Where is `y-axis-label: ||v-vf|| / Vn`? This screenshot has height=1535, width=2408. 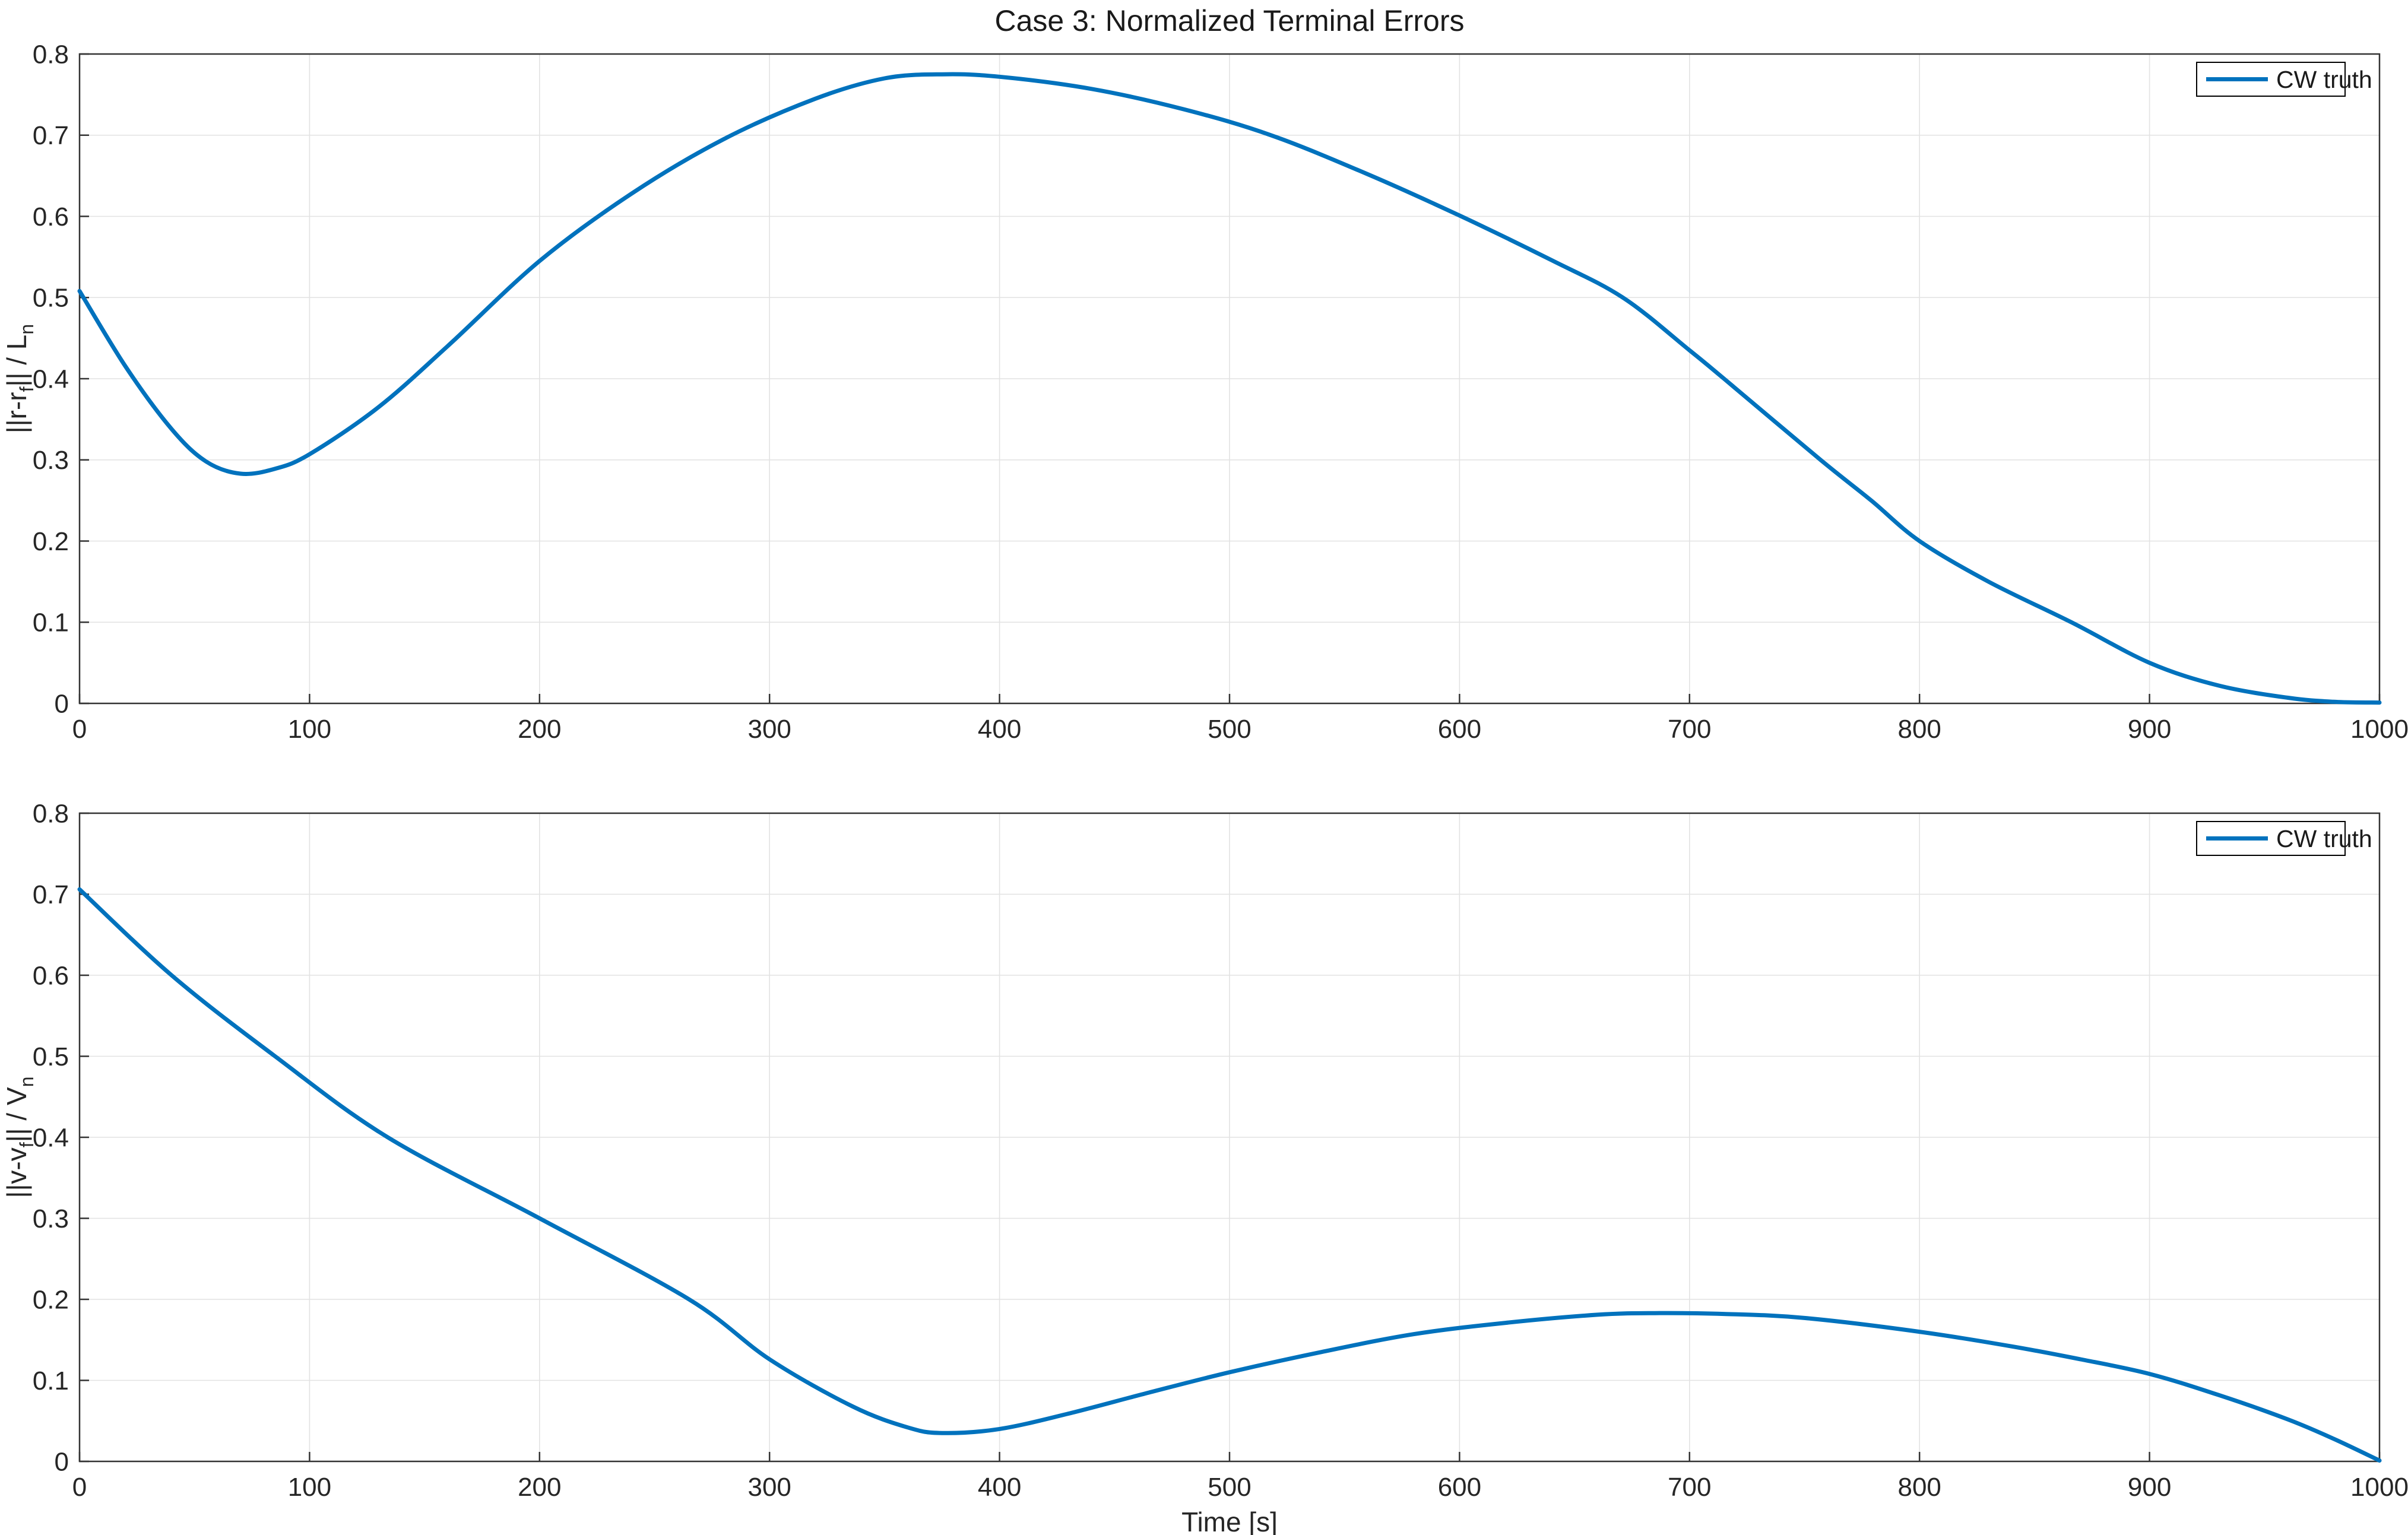 y-axis-label: ||v-vf|| / Vn is located at coordinates (19, 1137).